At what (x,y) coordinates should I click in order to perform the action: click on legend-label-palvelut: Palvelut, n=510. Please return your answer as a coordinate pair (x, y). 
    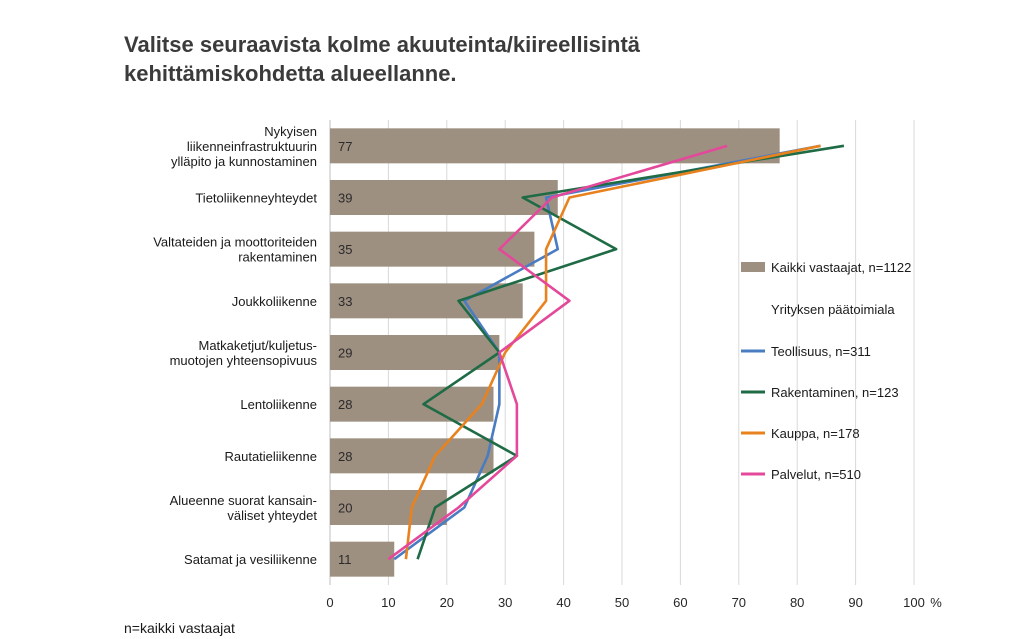
    Looking at the image, I should click on (816, 474).